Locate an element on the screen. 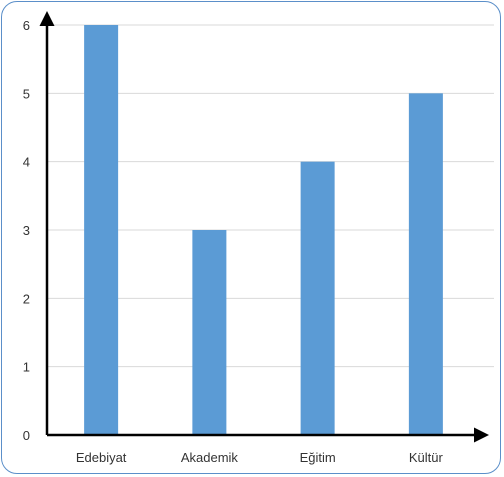 The image size is (504, 477). y-tick-labels: 0 1 2 3 4 5 6 is located at coordinates (26, 230).